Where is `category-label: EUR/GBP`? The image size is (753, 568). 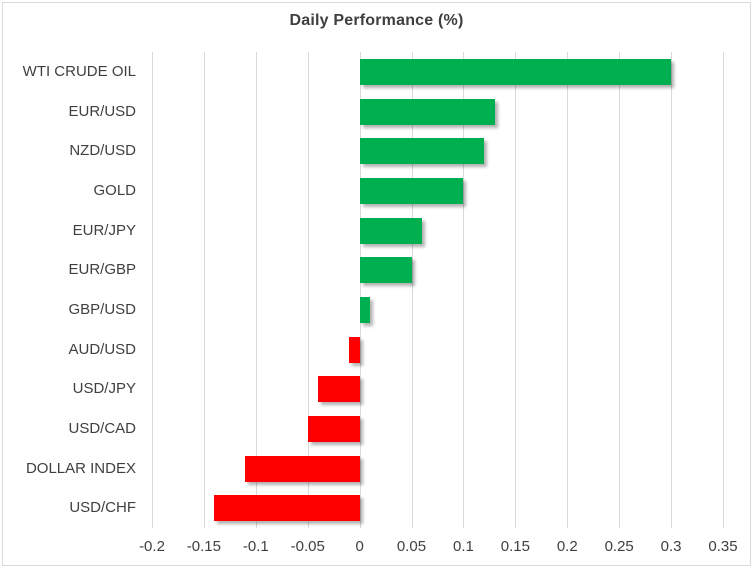 category-label: EUR/GBP is located at coordinates (102, 270).